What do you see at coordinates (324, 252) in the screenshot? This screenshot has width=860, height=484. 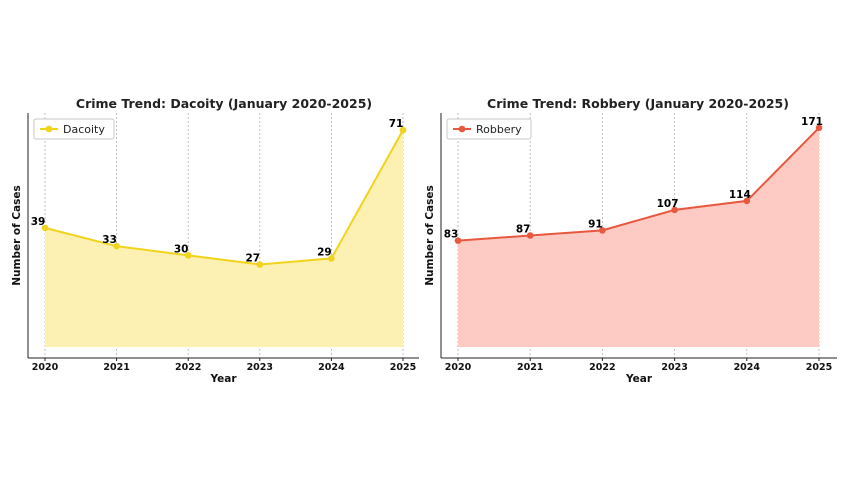 I see `data-label: 29` at bounding box center [324, 252].